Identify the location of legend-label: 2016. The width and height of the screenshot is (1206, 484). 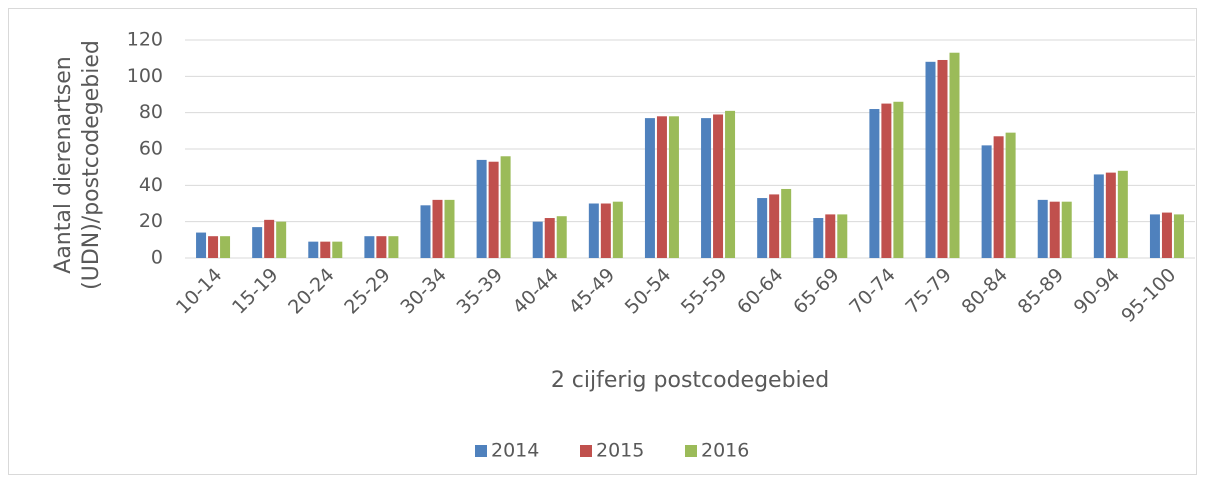
(725, 451).